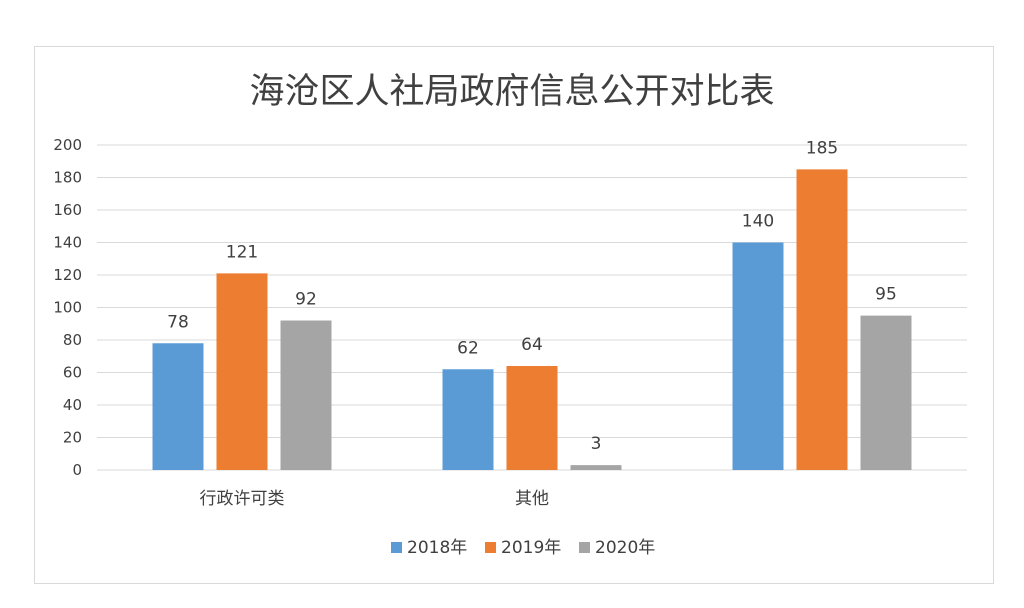 The height and width of the screenshot is (608, 1024). Describe the element at coordinates (77, 470) in the screenshot. I see `y-tick-label-0: 0` at that location.